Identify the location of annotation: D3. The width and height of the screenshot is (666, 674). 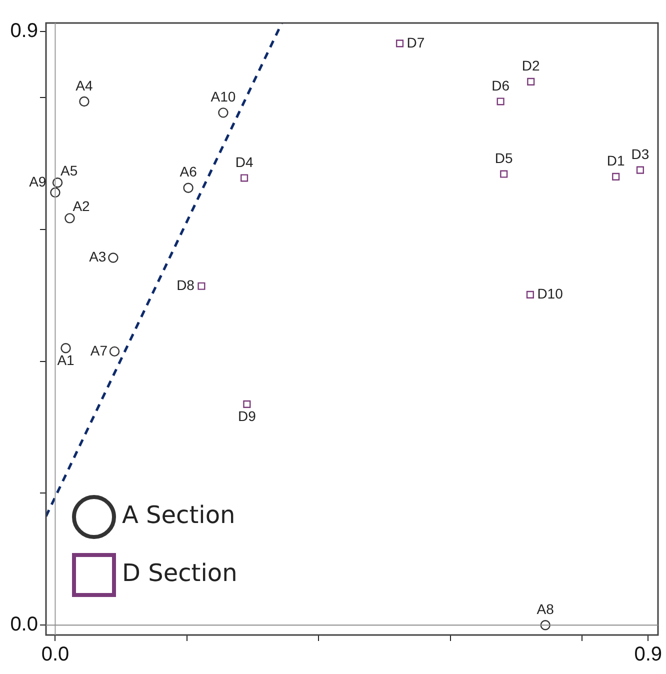
(640, 154).